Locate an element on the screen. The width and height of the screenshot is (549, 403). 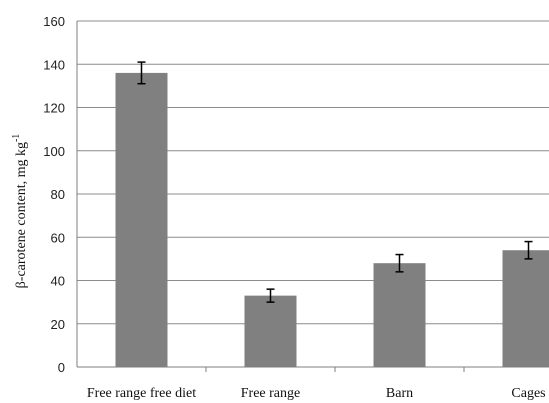
y-tick-label: 60 is located at coordinates (58, 237).